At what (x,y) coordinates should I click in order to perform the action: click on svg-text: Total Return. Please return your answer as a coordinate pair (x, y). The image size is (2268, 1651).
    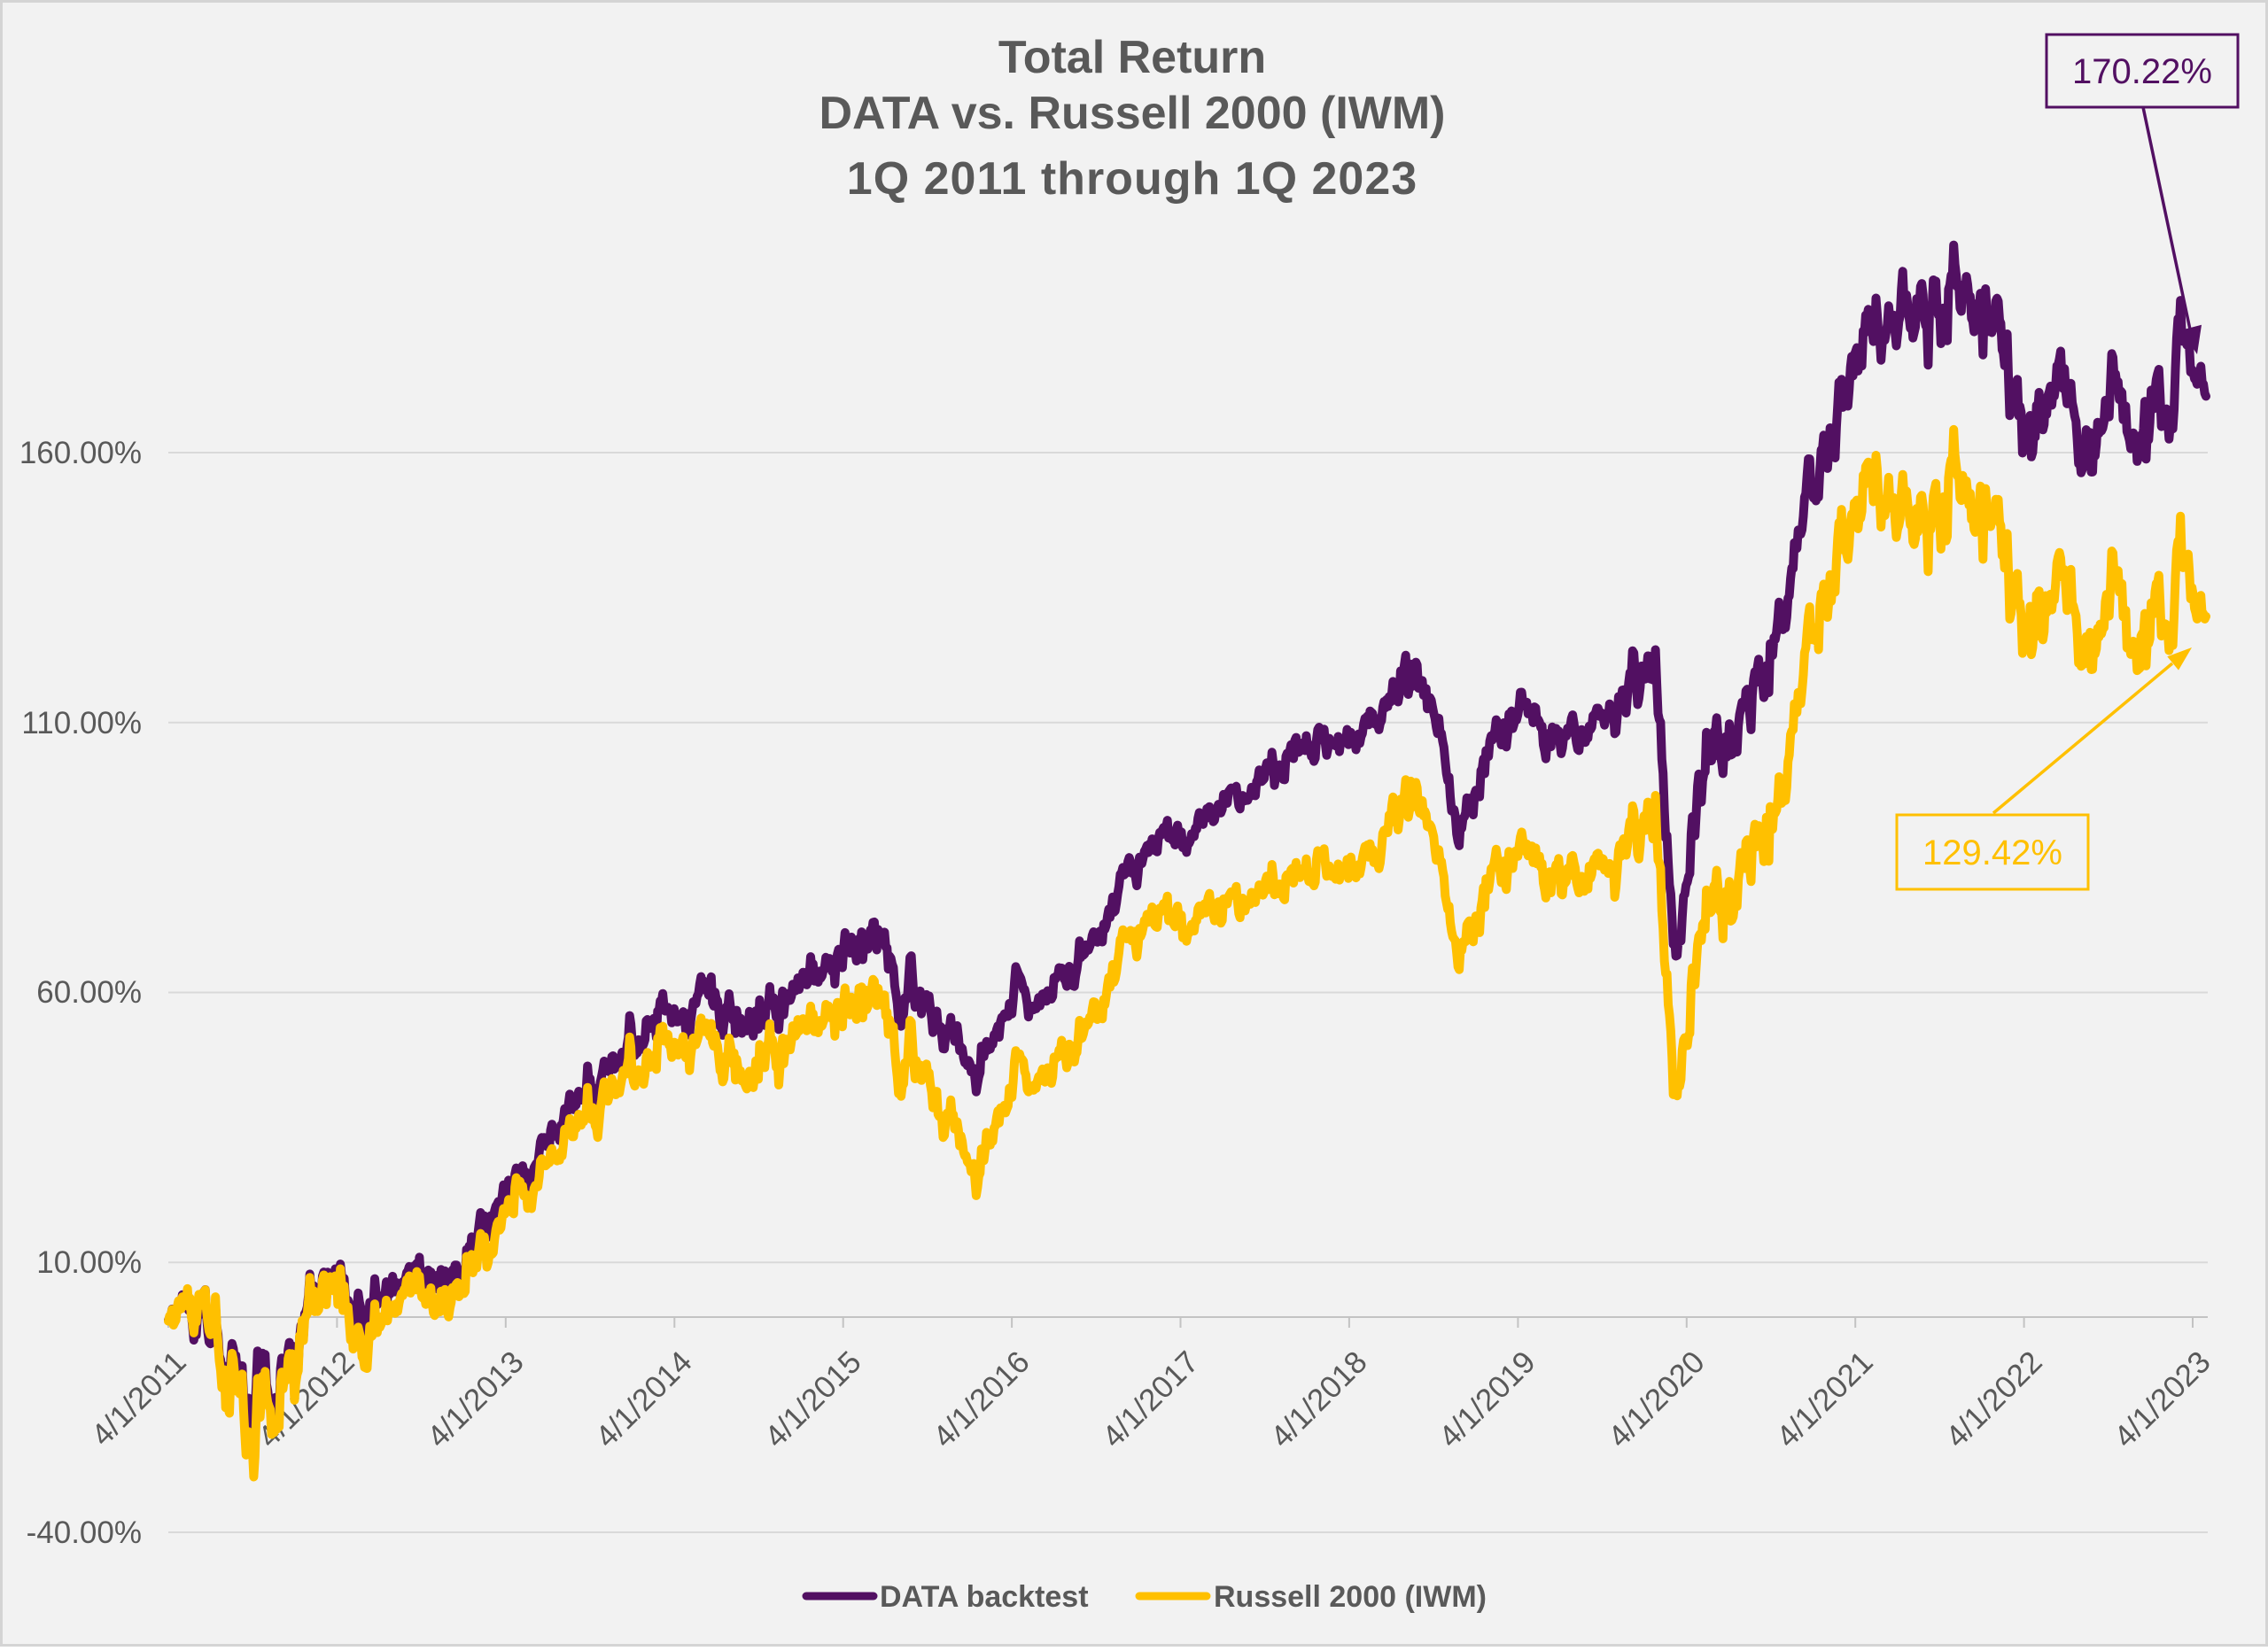
    Looking at the image, I should click on (1132, 57).